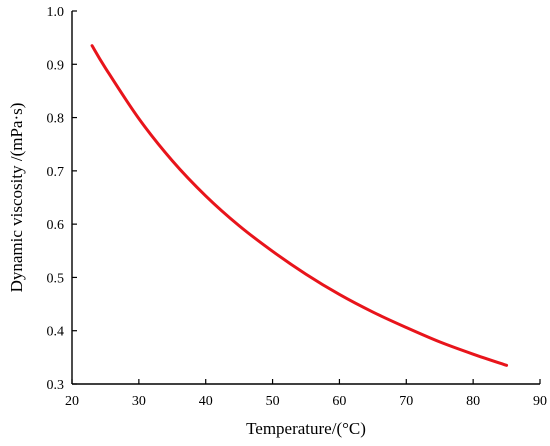  What do you see at coordinates (56, 278) in the screenshot?
I see `y-tick-label: 0.5` at bounding box center [56, 278].